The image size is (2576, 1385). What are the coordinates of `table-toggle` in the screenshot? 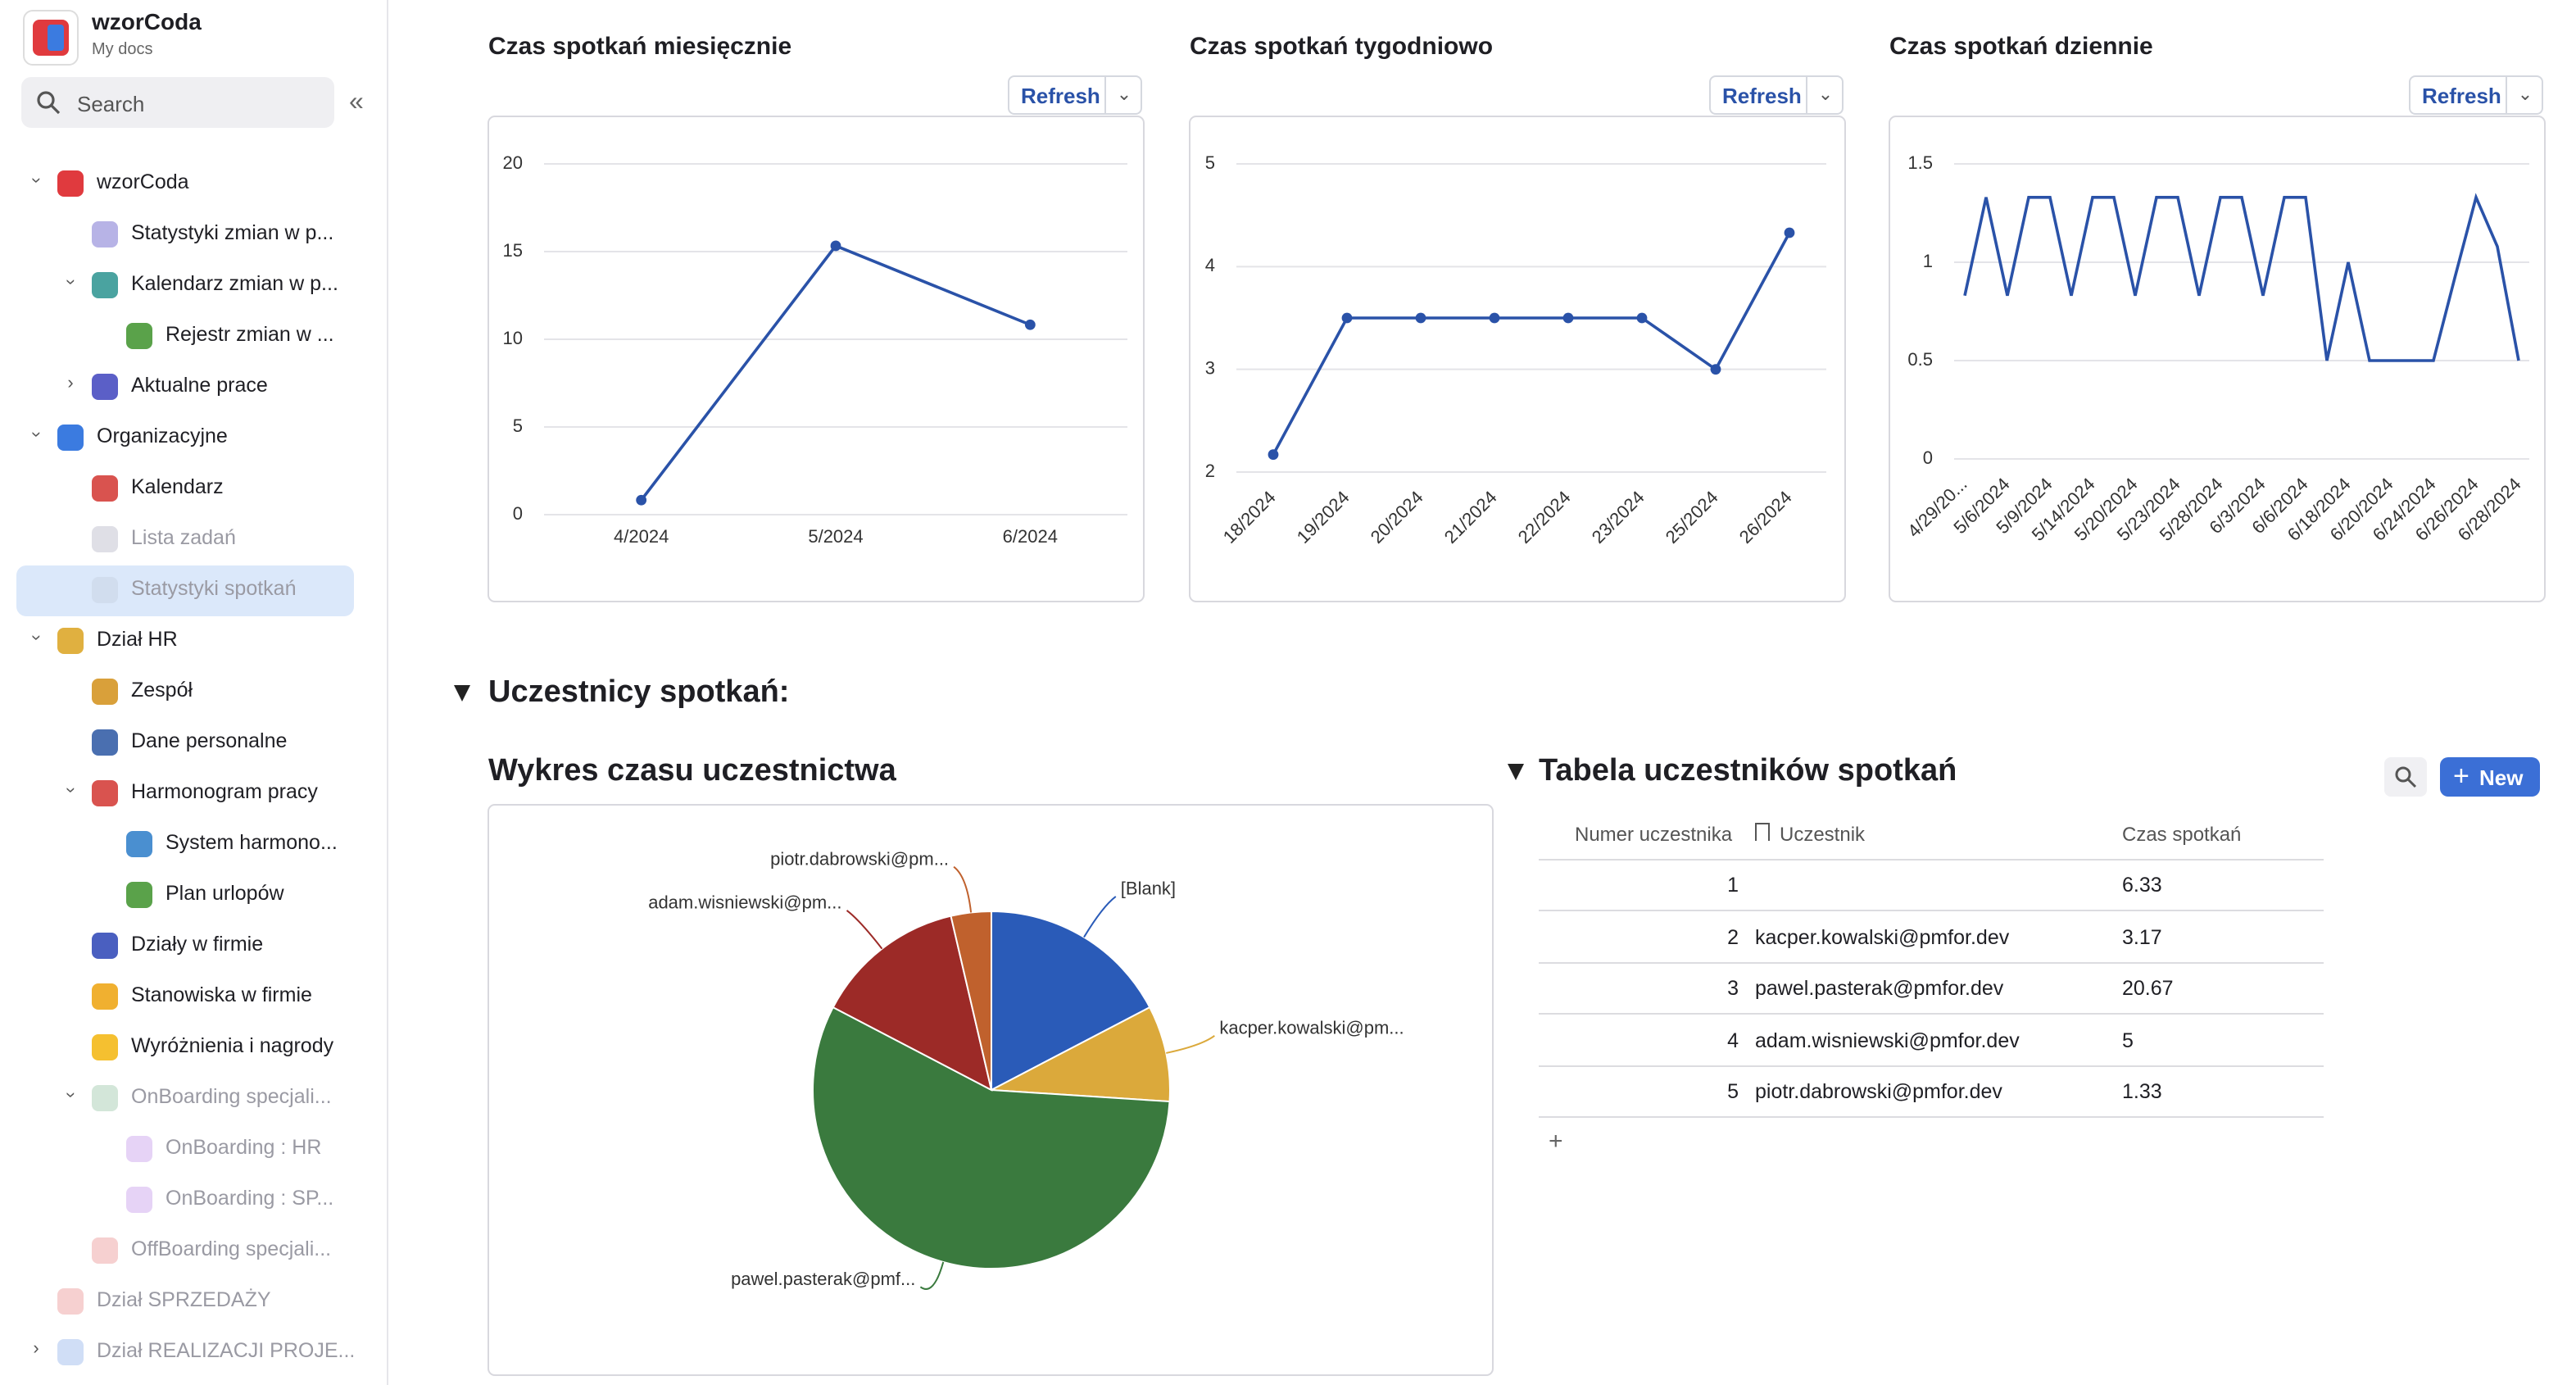 It's located at (1516, 772).